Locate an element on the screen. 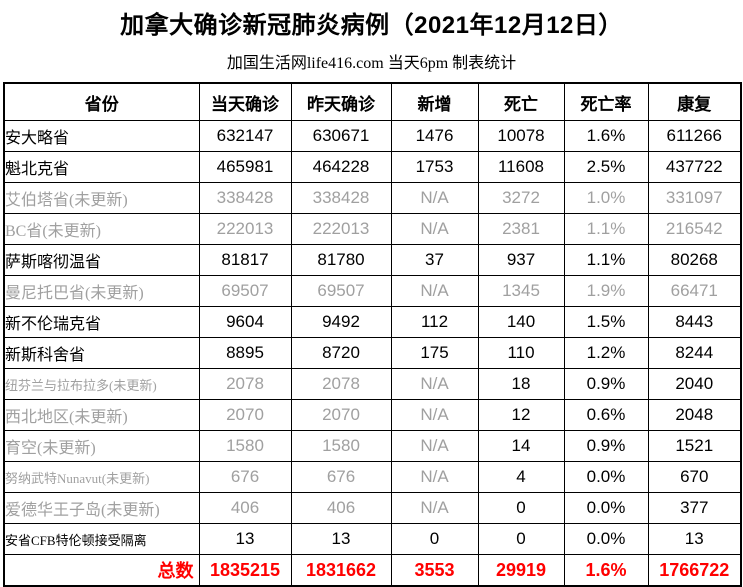 The image size is (743, 587). page-title: 加拿大确诊新冠肺炎病例（2021年12月12日） is located at coordinates (371, 25).